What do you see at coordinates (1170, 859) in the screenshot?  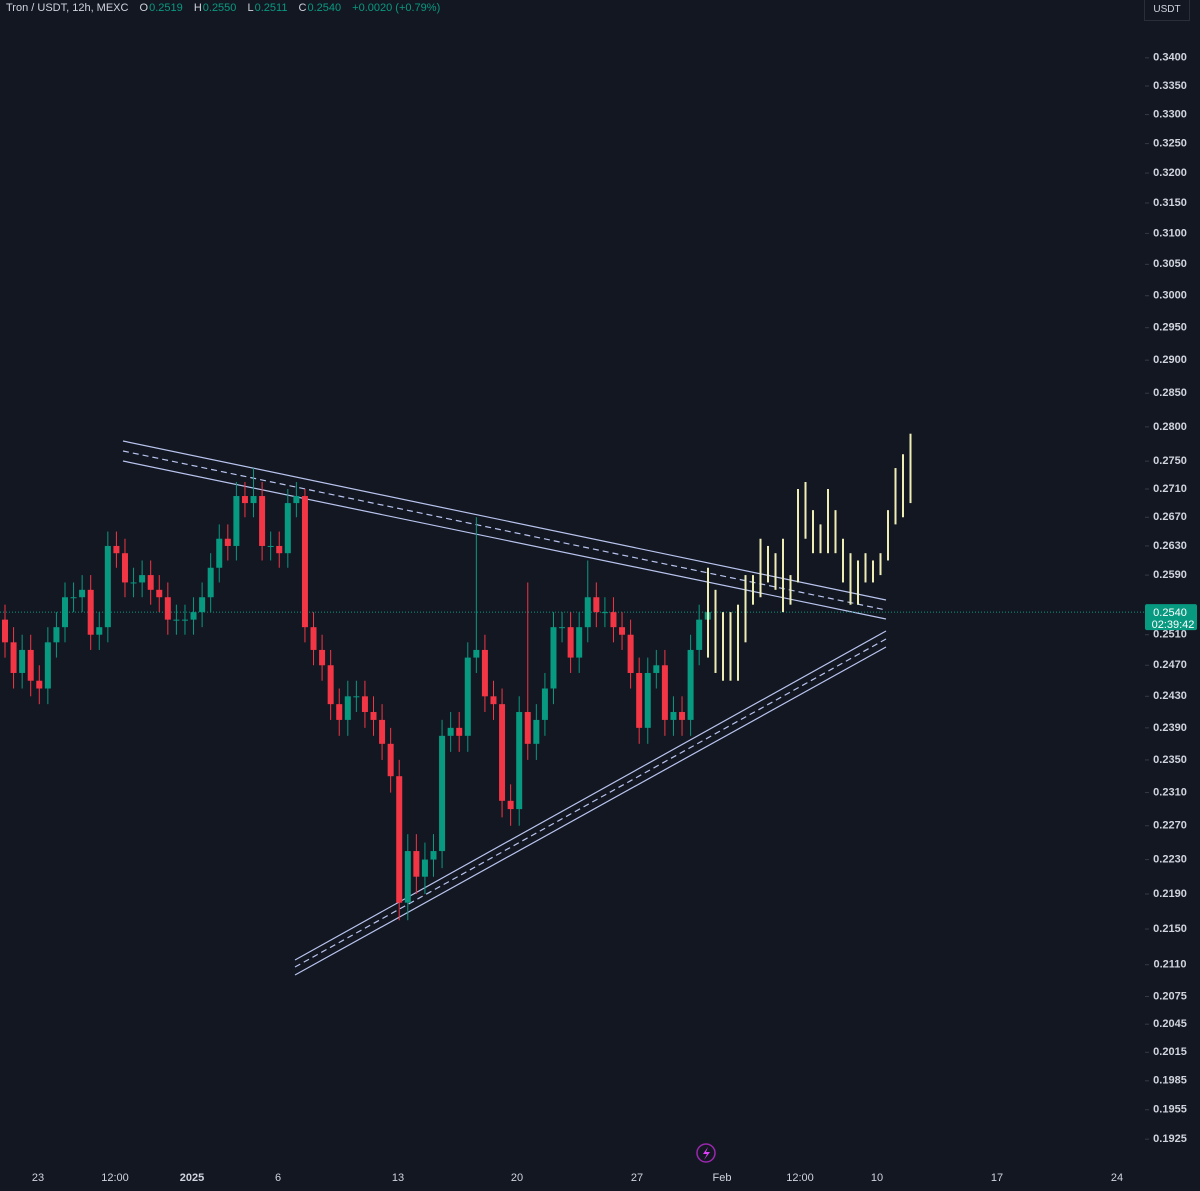 I see `y-tick-label: 0.2230` at bounding box center [1170, 859].